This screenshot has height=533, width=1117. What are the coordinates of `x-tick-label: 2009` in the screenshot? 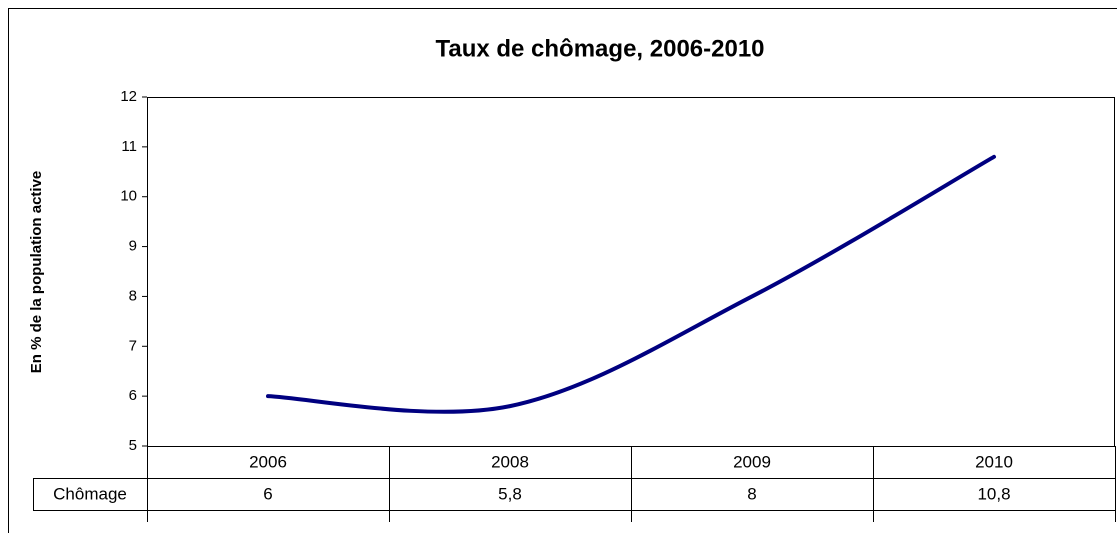 It's located at (752, 461).